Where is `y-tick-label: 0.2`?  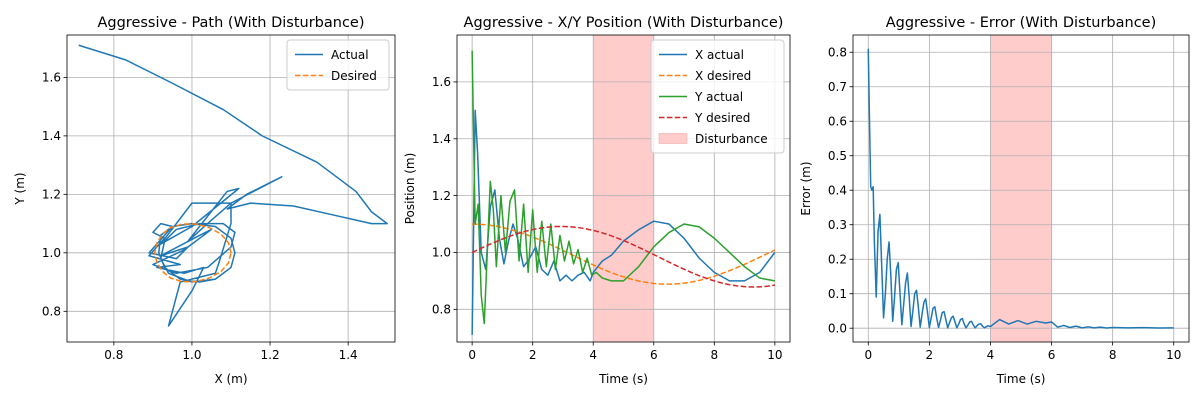 y-tick-label: 0.2 is located at coordinates (837, 259).